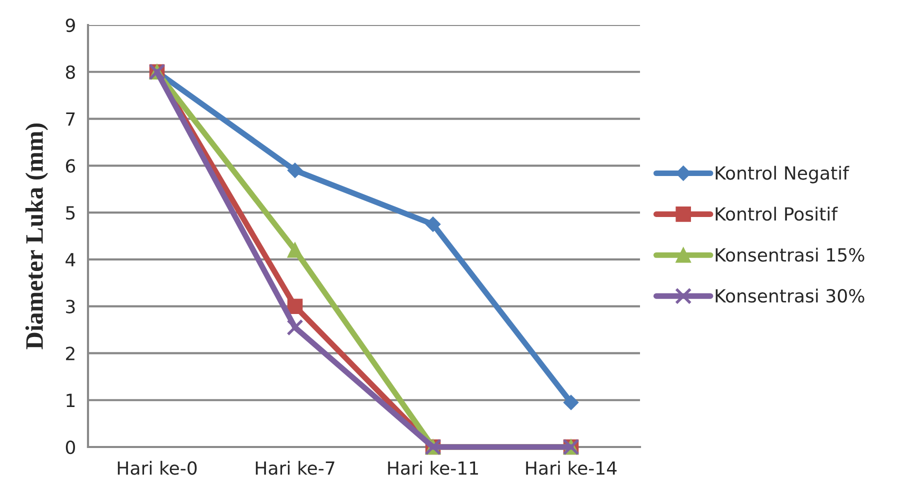 The height and width of the screenshot is (492, 924). I want to click on y-tick-label: 7, so click(70, 119).